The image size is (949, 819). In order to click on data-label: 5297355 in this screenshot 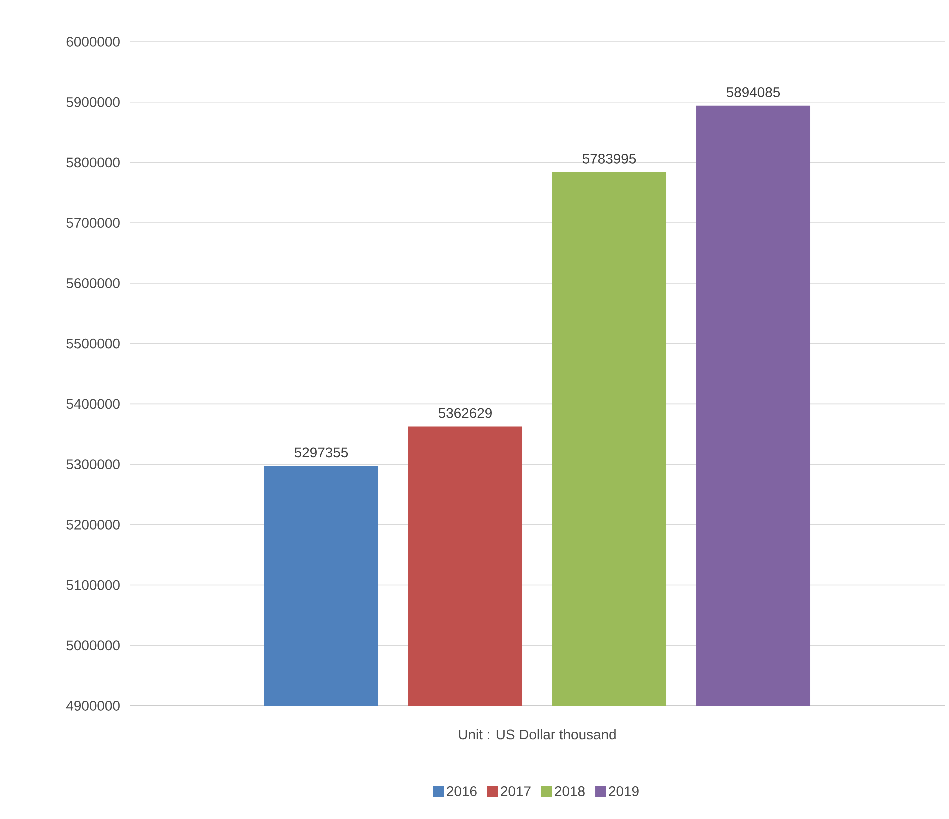, I will do `click(321, 453)`.